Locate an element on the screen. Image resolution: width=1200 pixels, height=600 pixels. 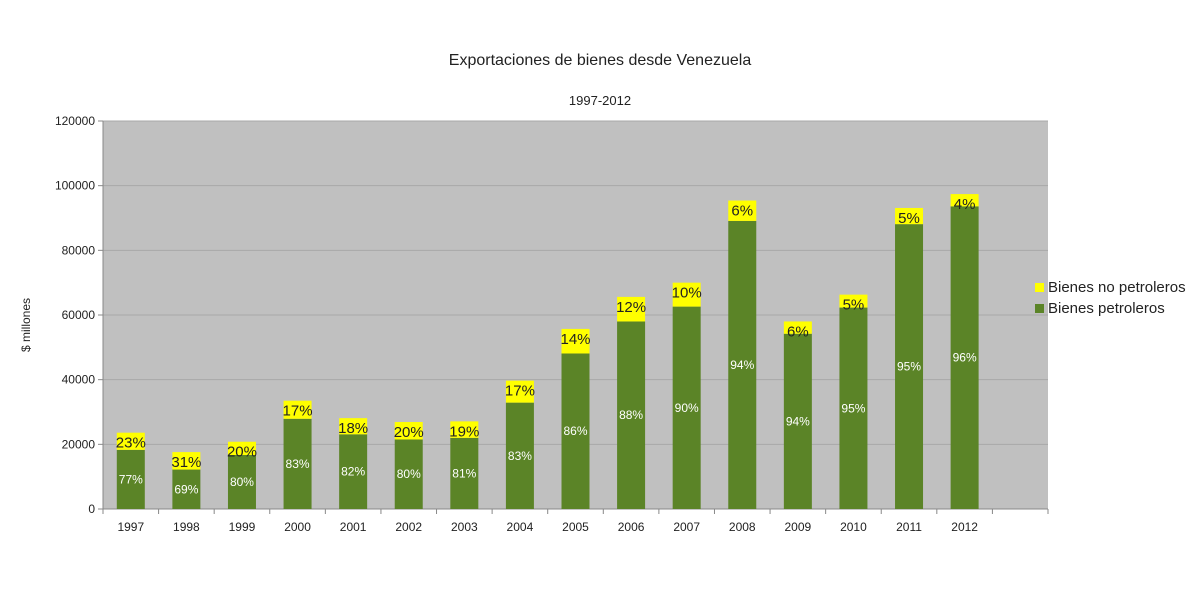
data-label-petroleros: 82% is located at coordinates (353, 472).